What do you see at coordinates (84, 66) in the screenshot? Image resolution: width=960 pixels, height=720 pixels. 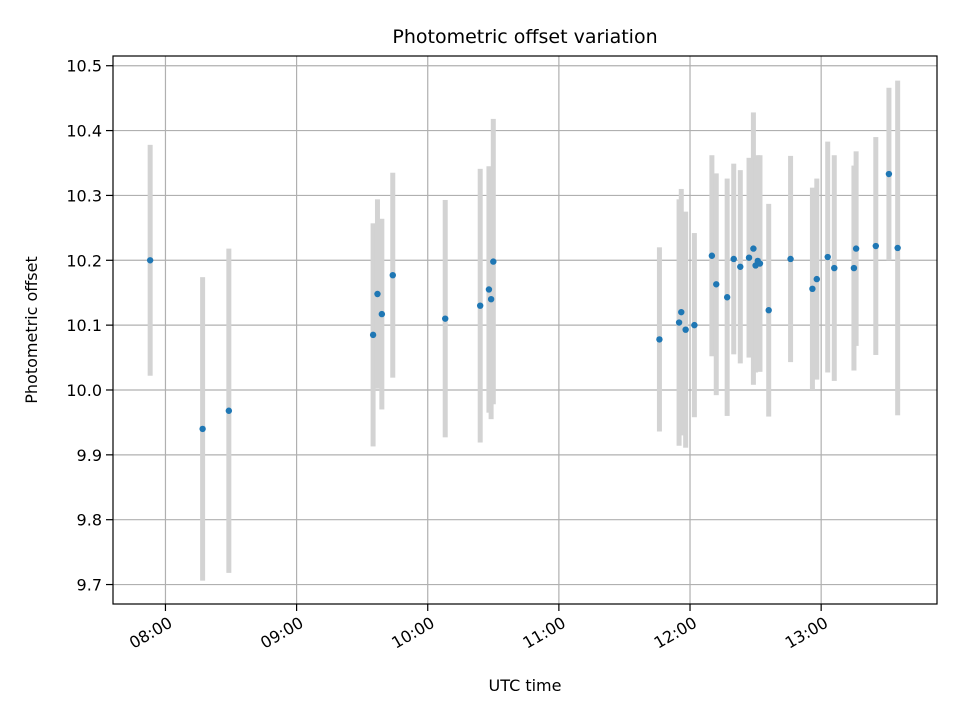 I see `y-tick-label: 10.5` at bounding box center [84, 66].